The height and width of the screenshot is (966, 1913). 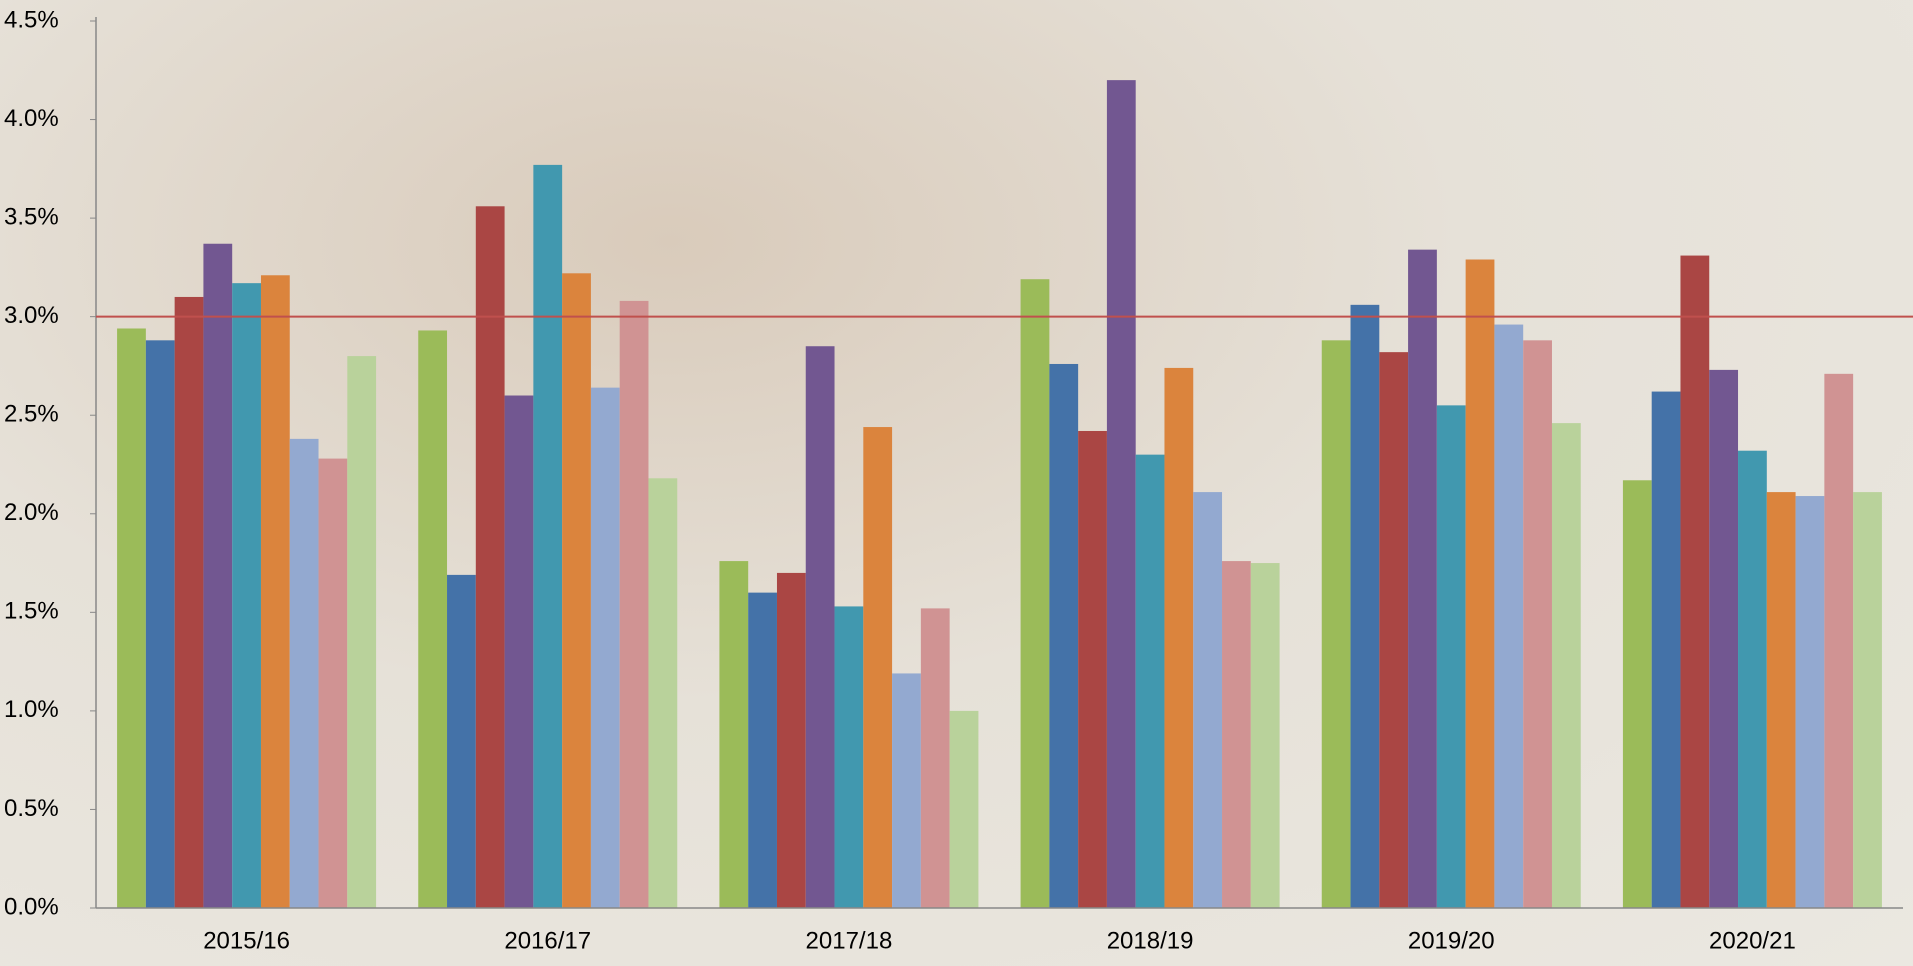 What do you see at coordinates (31, 512) in the screenshot?
I see `y-tick-label: 2.0%` at bounding box center [31, 512].